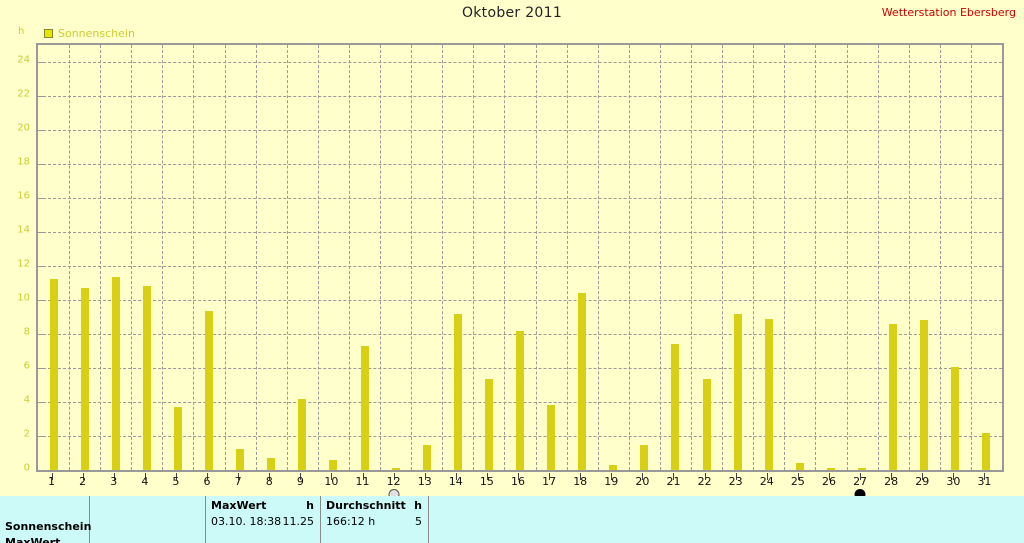  What do you see at coordinates (148, 519) in the screenshot?
I see `summary-blank-cell` at bounding box center [148, 519].